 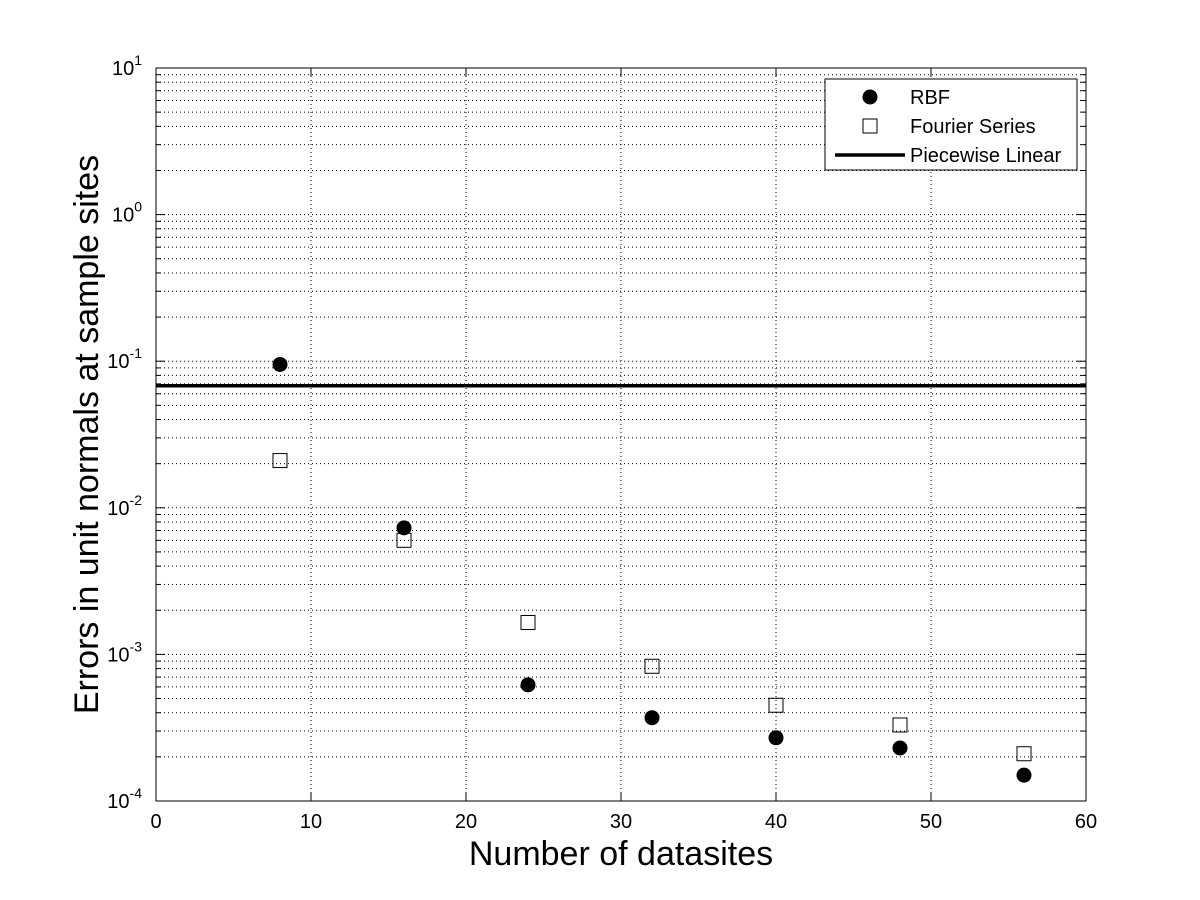 What do you see at coordinates (621, 822) in the screenshot?
I see `x-tick-label: 30` at bounding box center [621, 822].